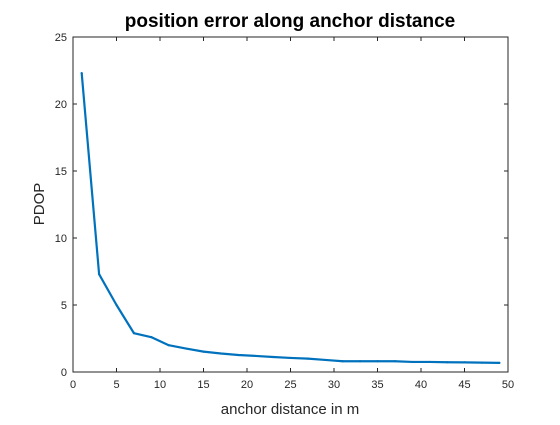  I want to click on y-axis-label: PDOP, so click(39, 204).